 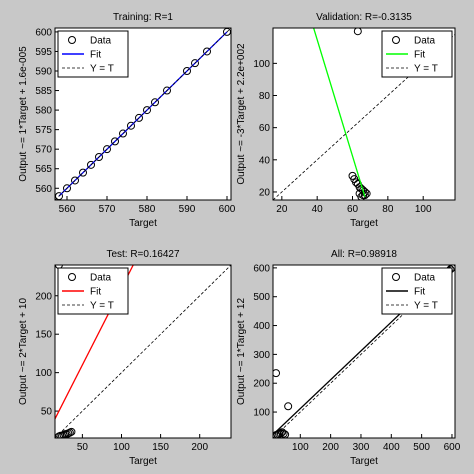 I want to click on y-tick-label: 80, so click(x=265, y=96).